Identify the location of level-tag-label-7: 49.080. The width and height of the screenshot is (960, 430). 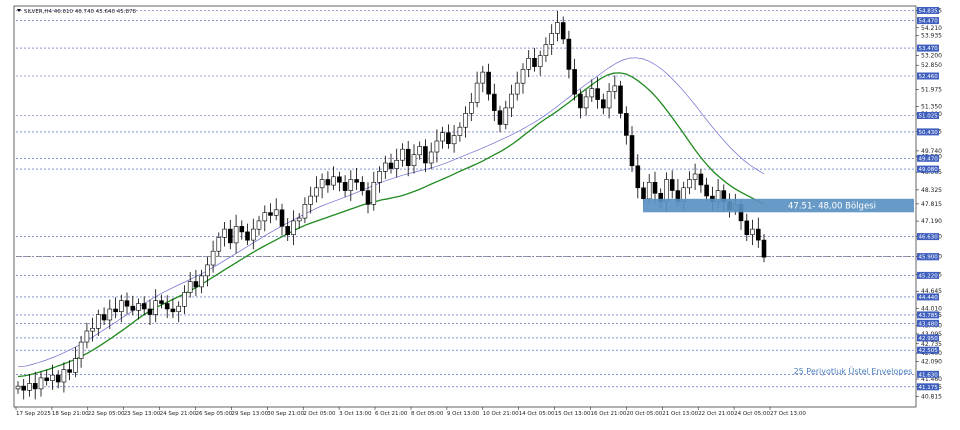
(929, 170).